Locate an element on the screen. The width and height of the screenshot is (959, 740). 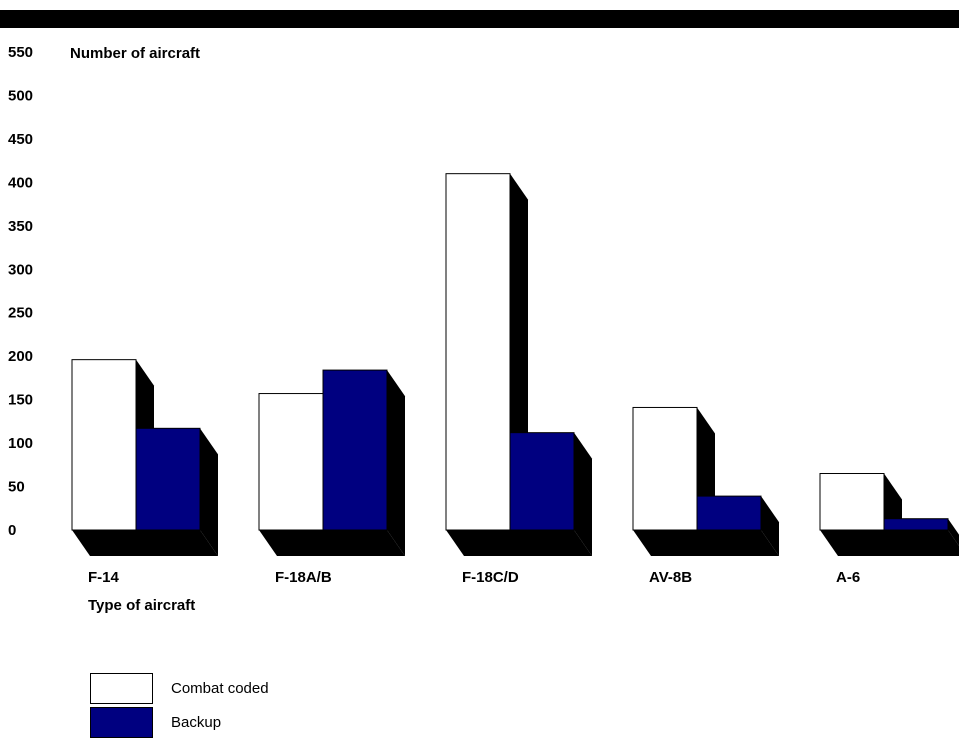
top-rule is located at coordinates (479, 19).